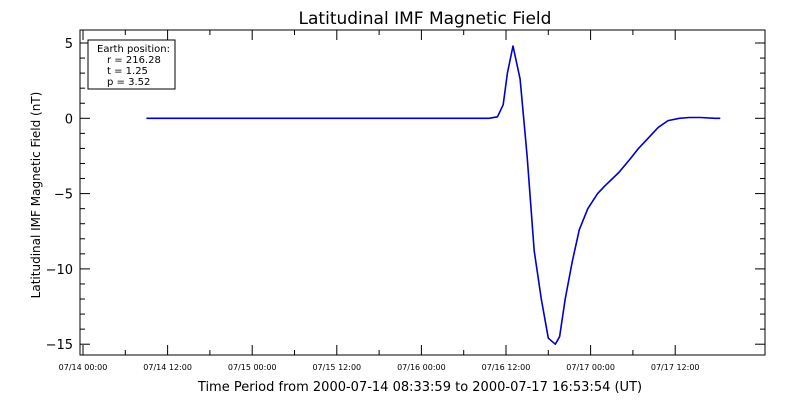 The height and width of the screenshot is (400, 800). What do you see at coordinates (69, 44) in the screenshot?
I see `y-tick-label: 5` at bounding box center [69, 44].